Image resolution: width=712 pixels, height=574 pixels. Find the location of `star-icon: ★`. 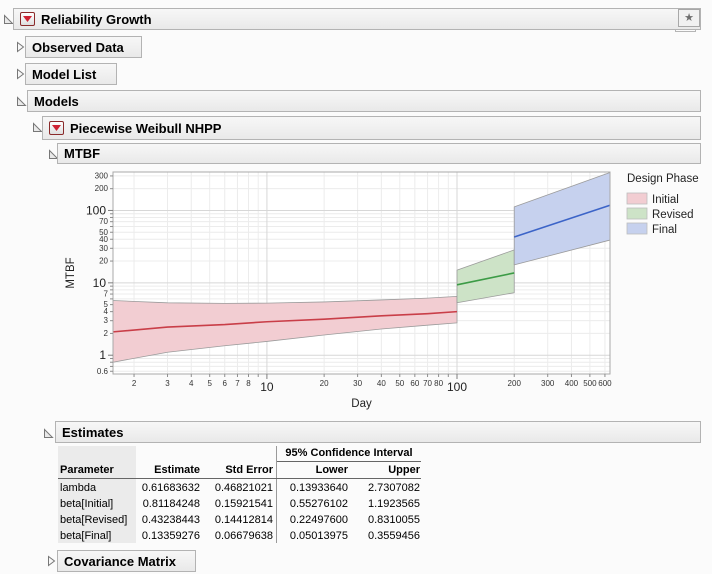

star-icon: ★ is located at coordinates (689, 18).